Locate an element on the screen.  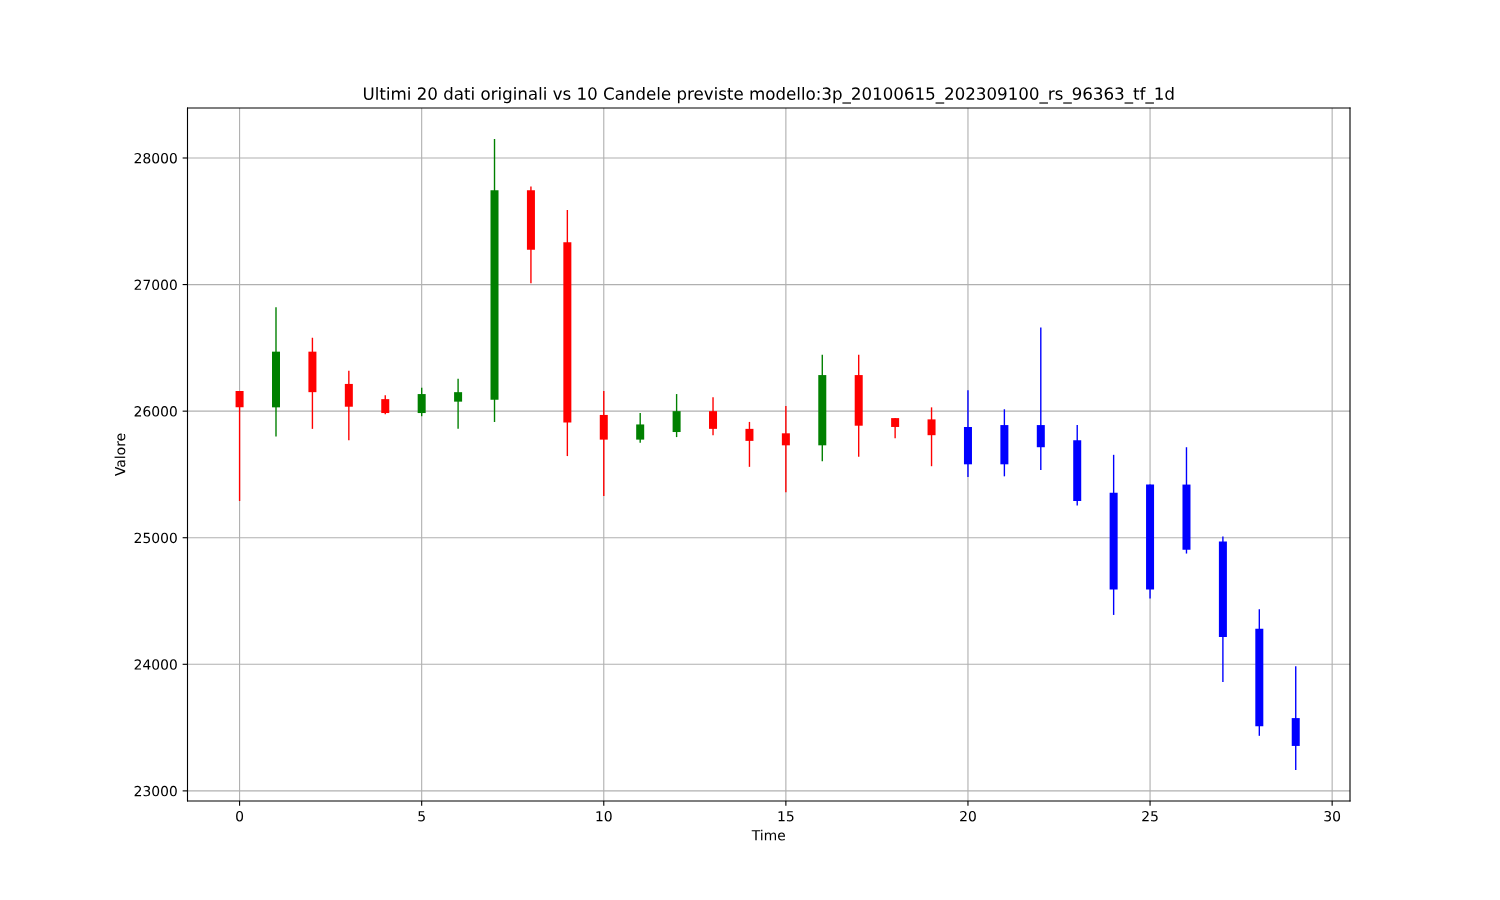
x-tick-label: 25 is located at coordinates (1150, 816).